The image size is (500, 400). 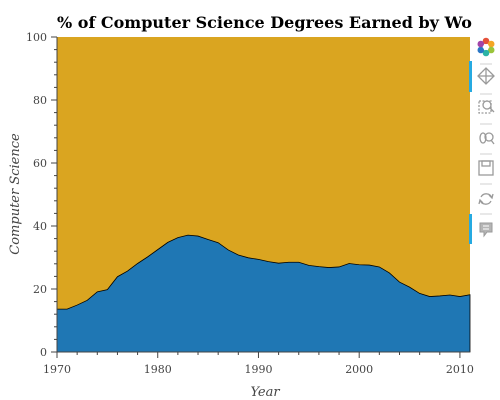 I want to click on box-zoom-icon, so click(x=486, y=107).